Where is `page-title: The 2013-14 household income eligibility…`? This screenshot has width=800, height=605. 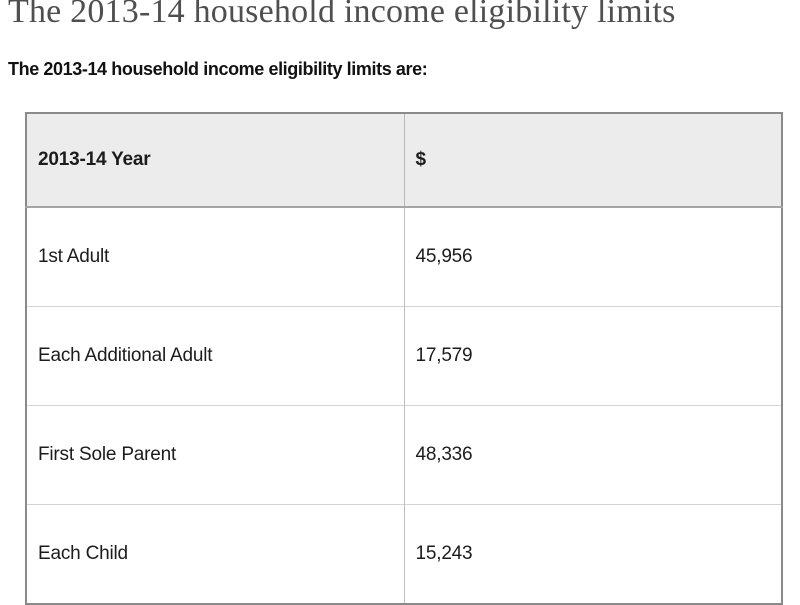 page-title: The 2013-14 household income eligibility… is located at coordinates (342, 15).